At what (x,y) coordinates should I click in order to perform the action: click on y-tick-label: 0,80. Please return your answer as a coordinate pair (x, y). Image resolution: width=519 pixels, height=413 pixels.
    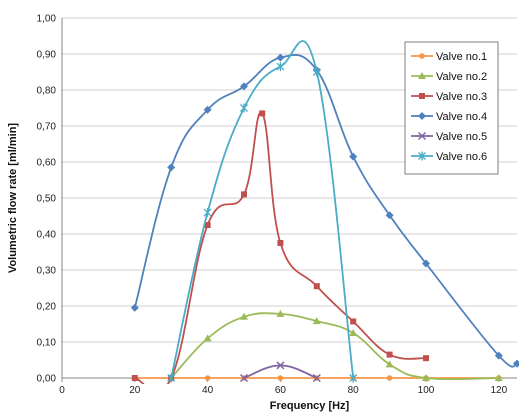
    Looking at the image, I should click on (47, 91).